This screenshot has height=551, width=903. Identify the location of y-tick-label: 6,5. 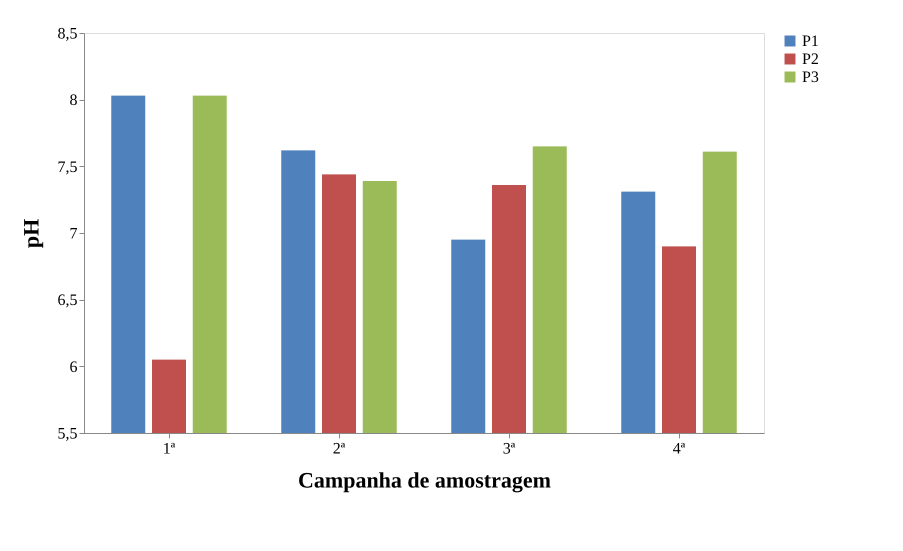
(68, 301).